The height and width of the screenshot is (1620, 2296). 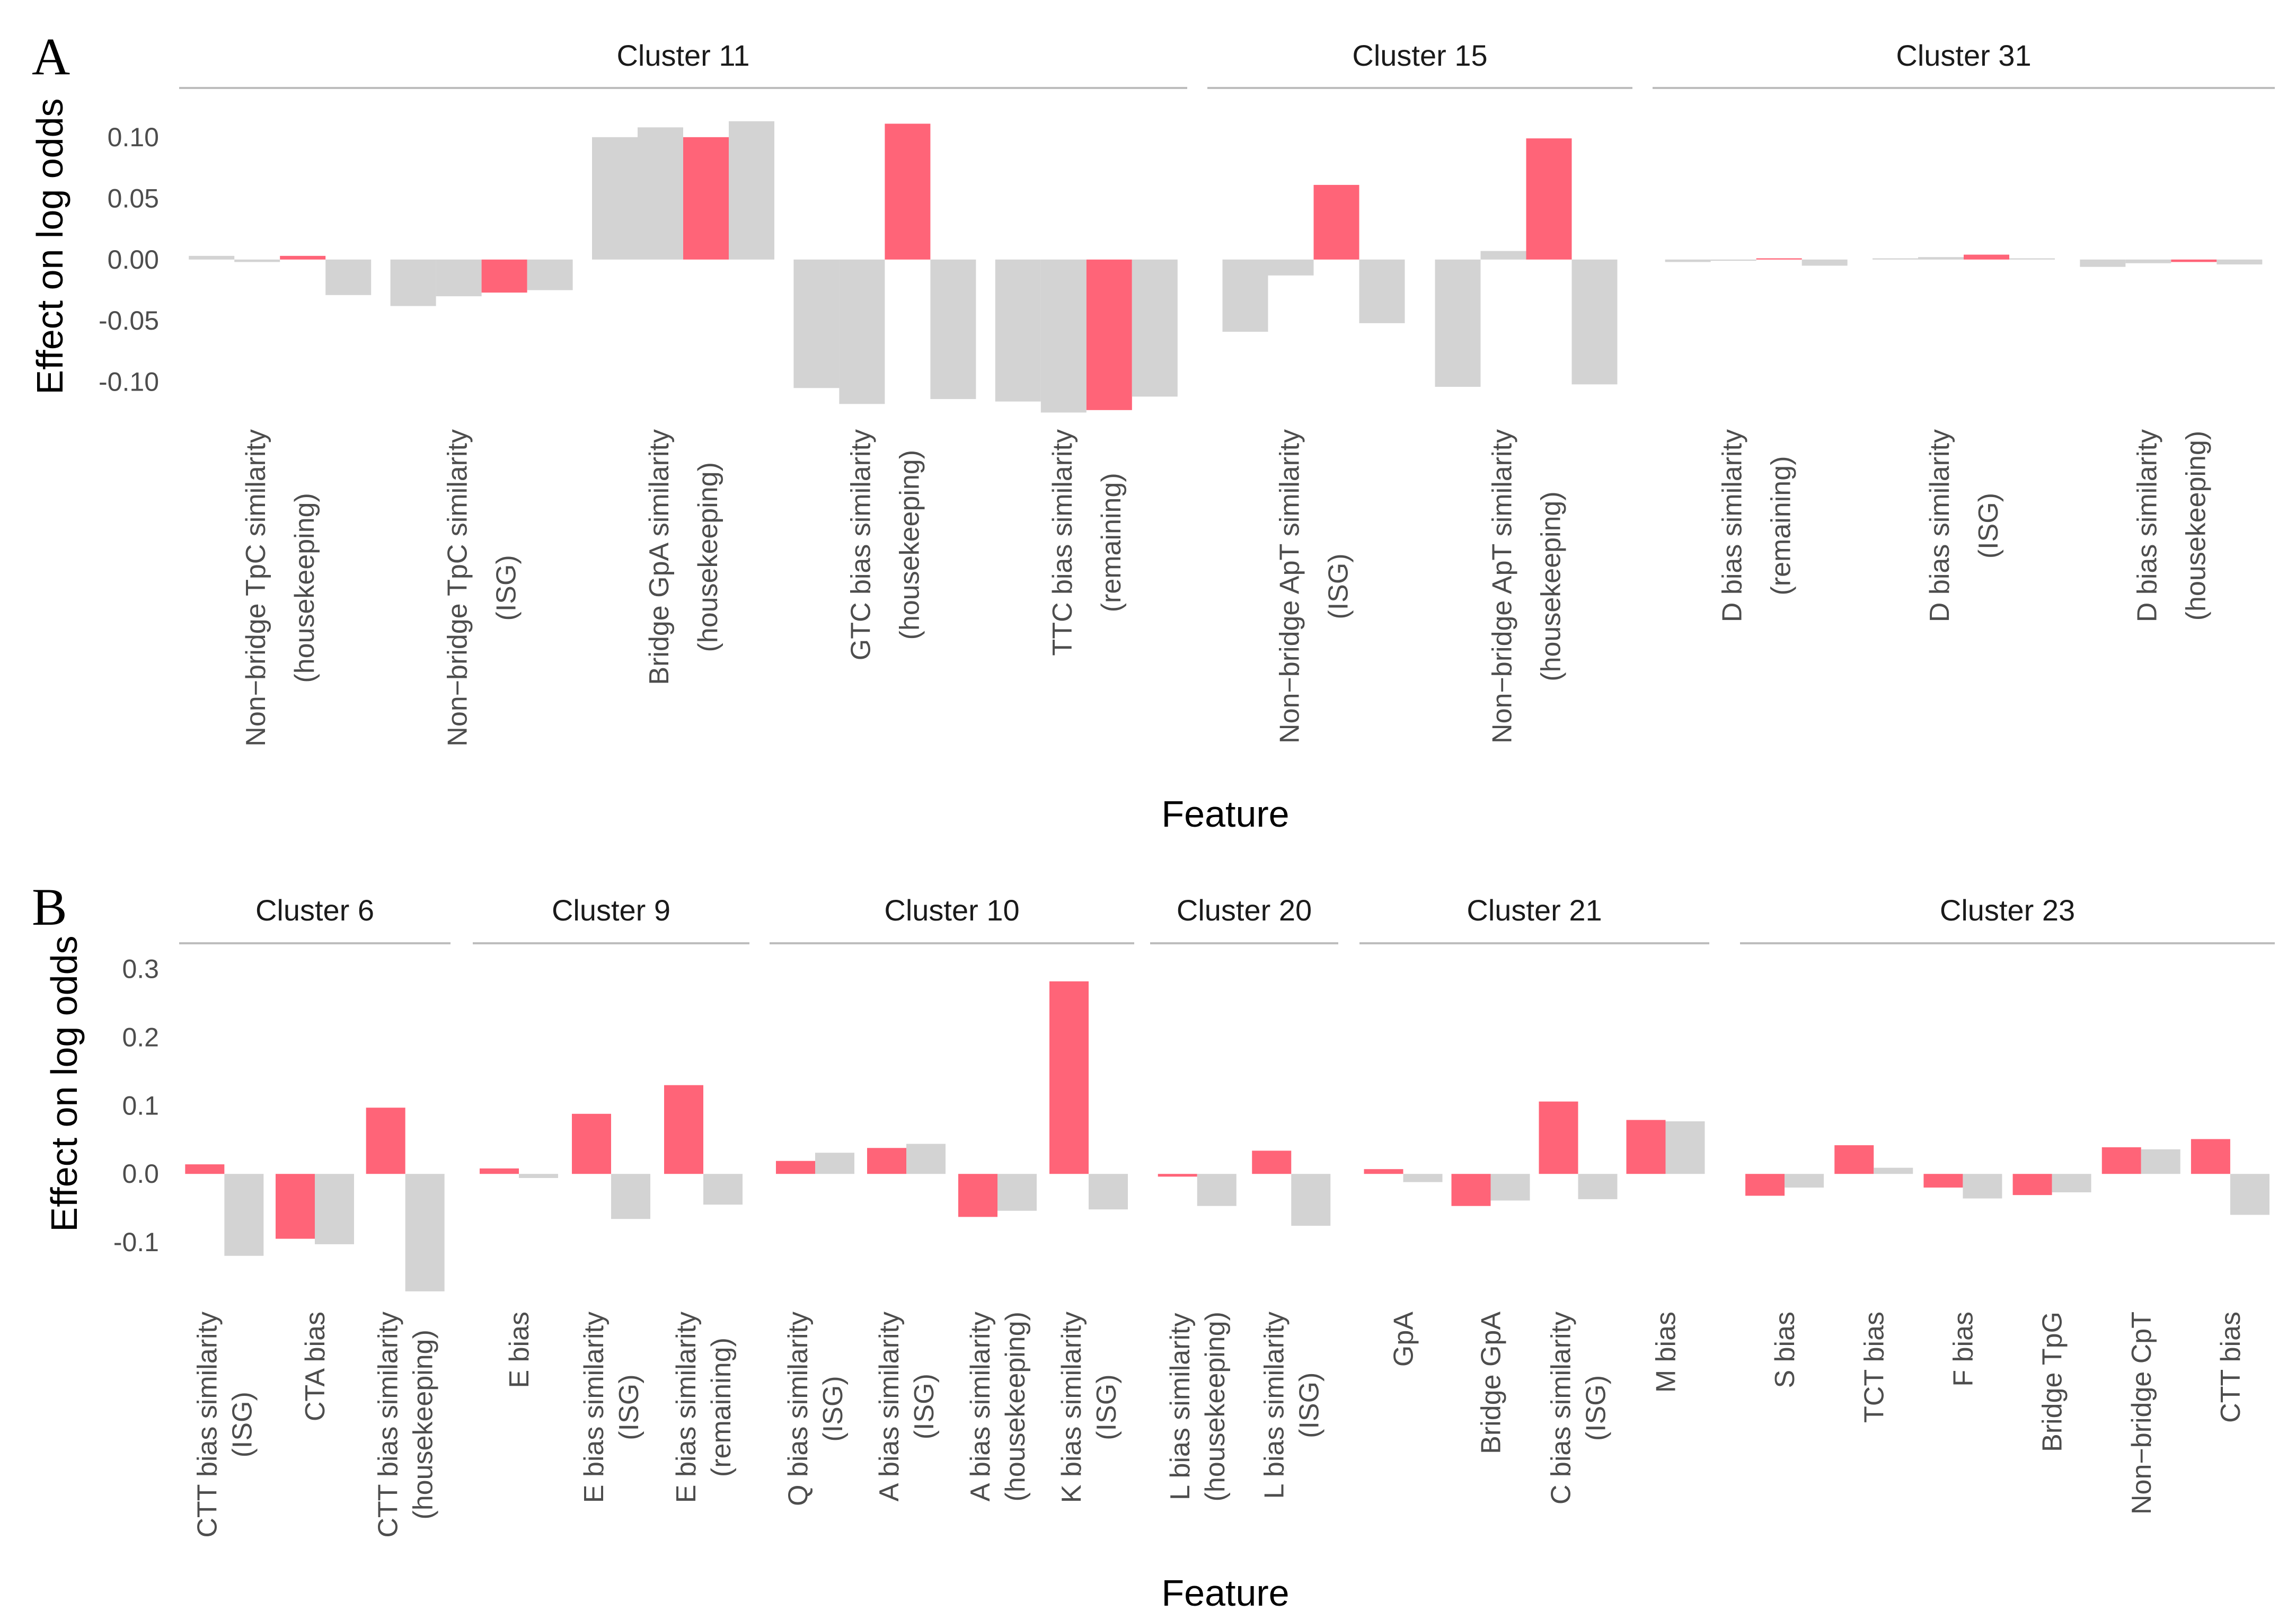 What do you see at coordinates (1339, 586) in the screenshot?
I see `panel-a-x-tick-label: (ISG)` at bounding box center [1339, 586].